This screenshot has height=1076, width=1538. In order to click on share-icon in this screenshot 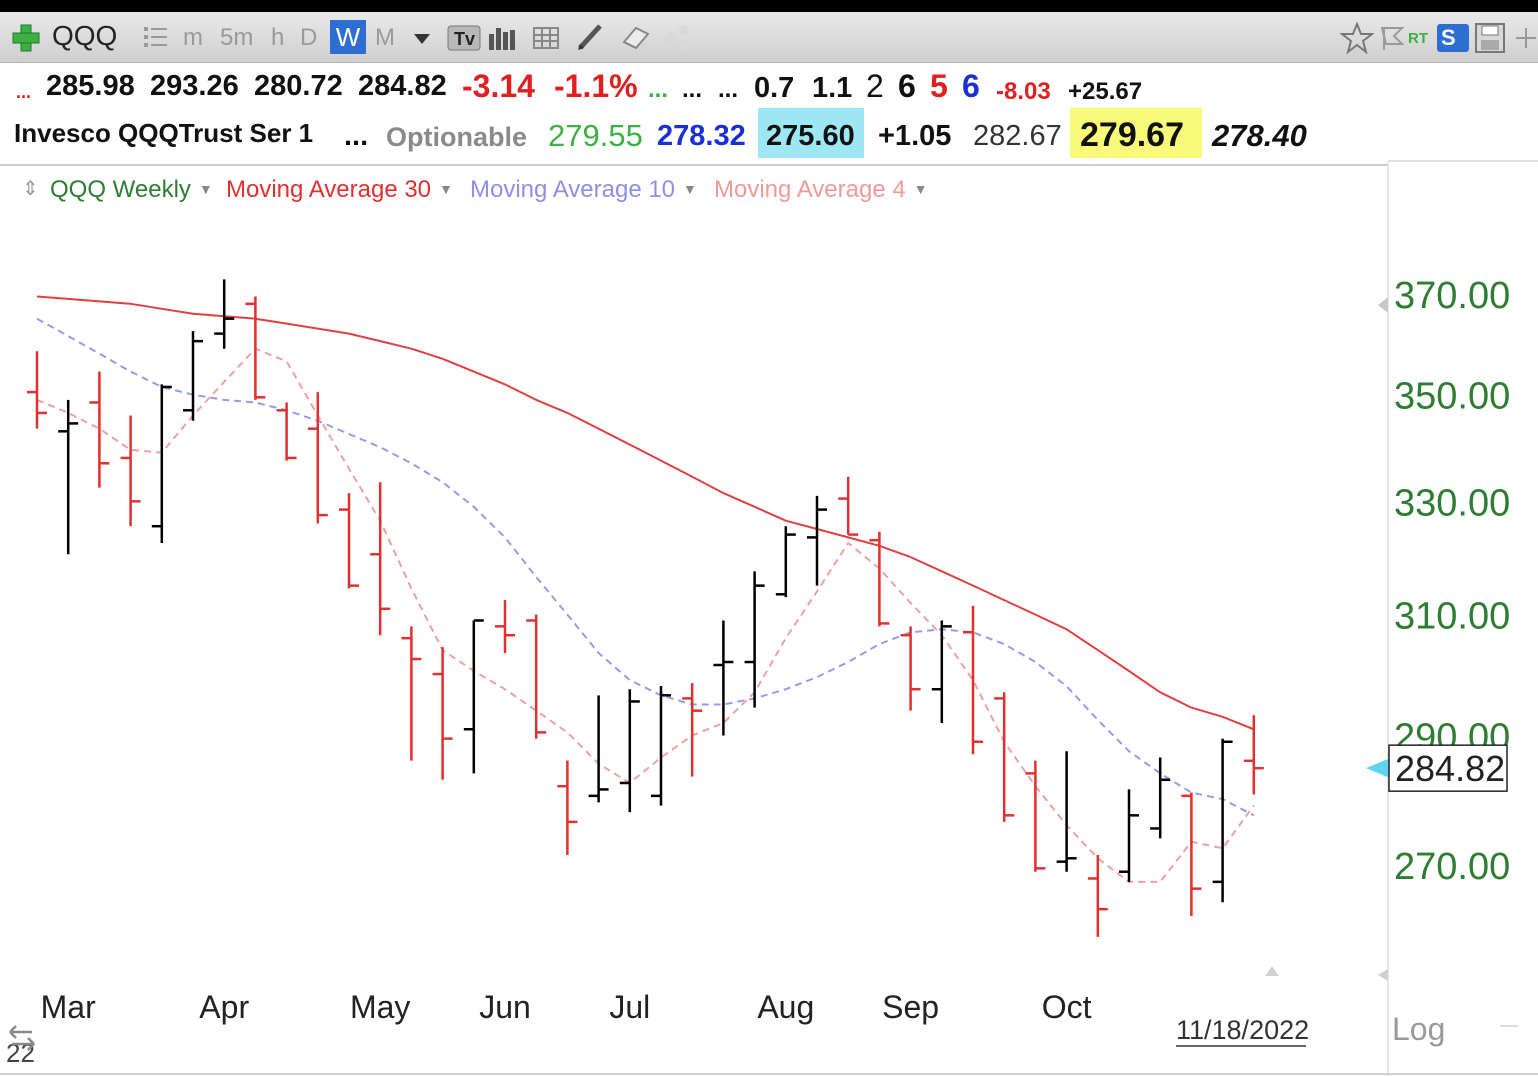, I will do `click(678, 40)`.